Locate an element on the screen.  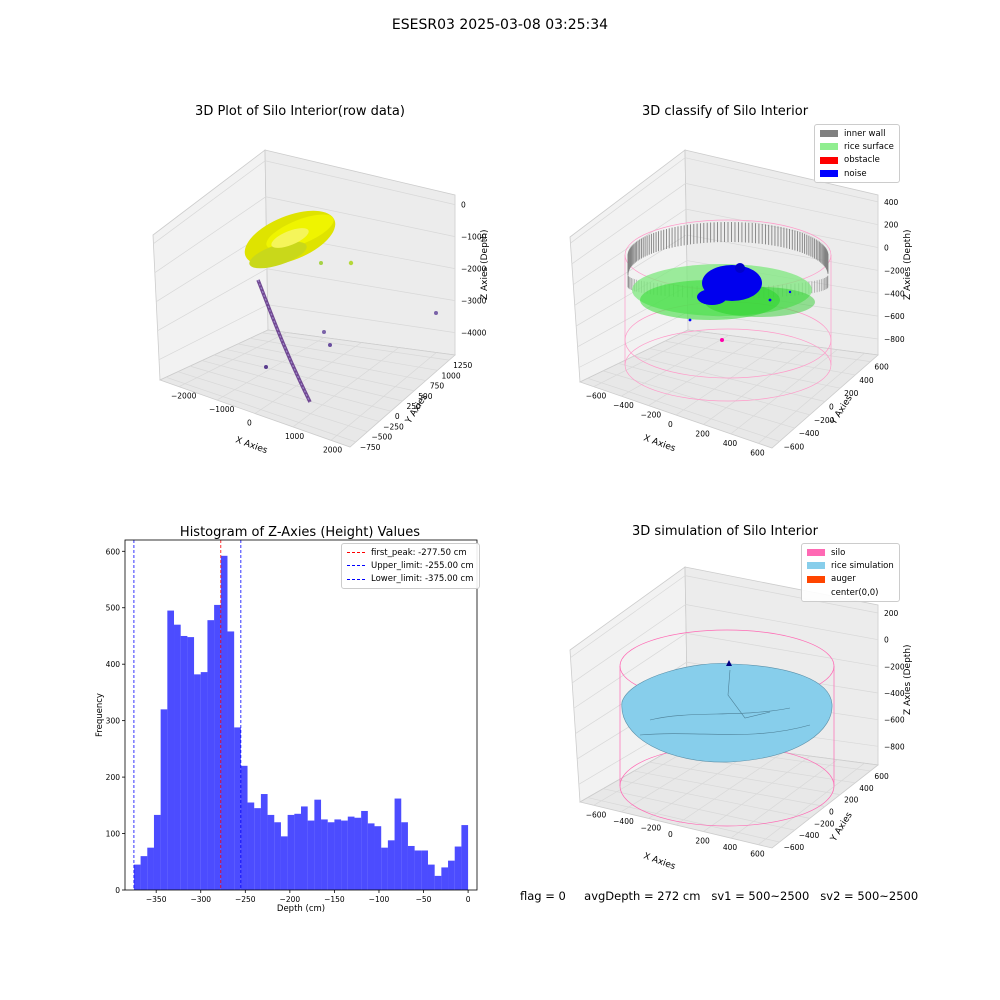
classify-legend-label: obstacle is located at coordinates (862, 160).